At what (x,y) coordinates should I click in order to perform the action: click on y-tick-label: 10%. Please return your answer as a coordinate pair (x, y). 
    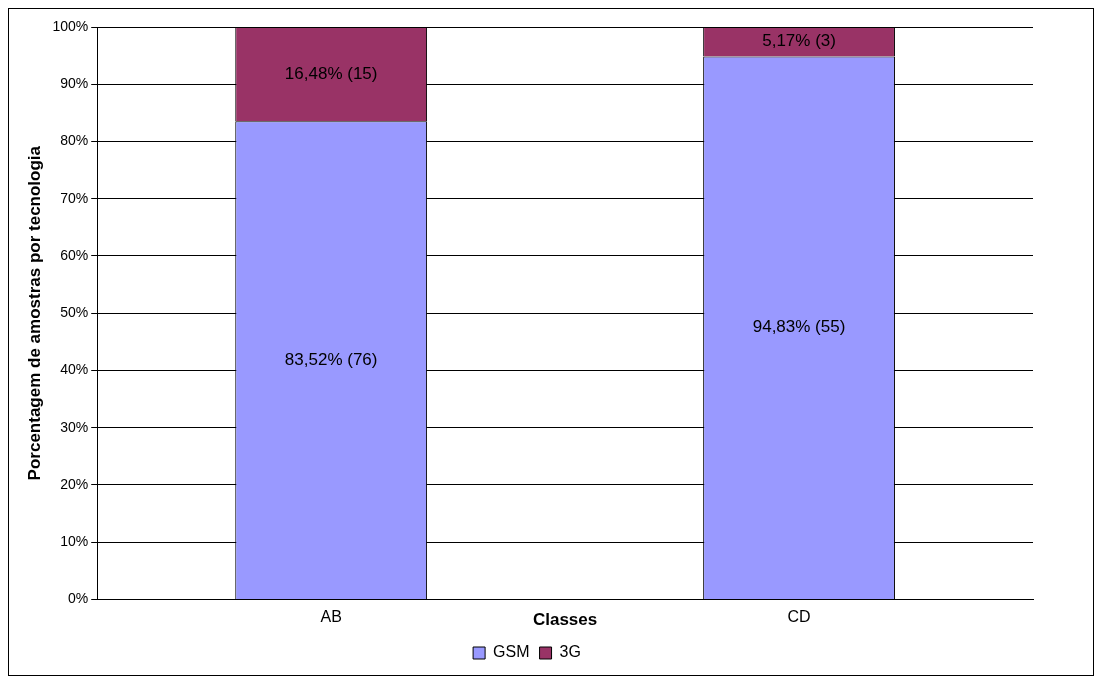
    Looking at the image, I should click on (74, 541).